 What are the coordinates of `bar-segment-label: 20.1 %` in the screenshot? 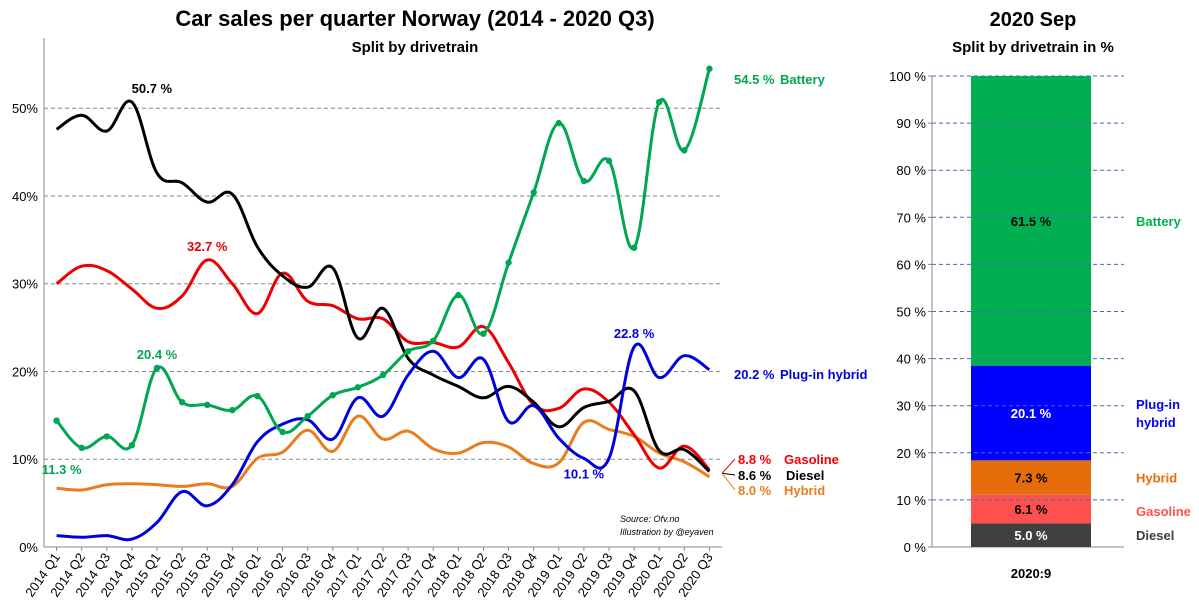 It's located at (1031, 413).